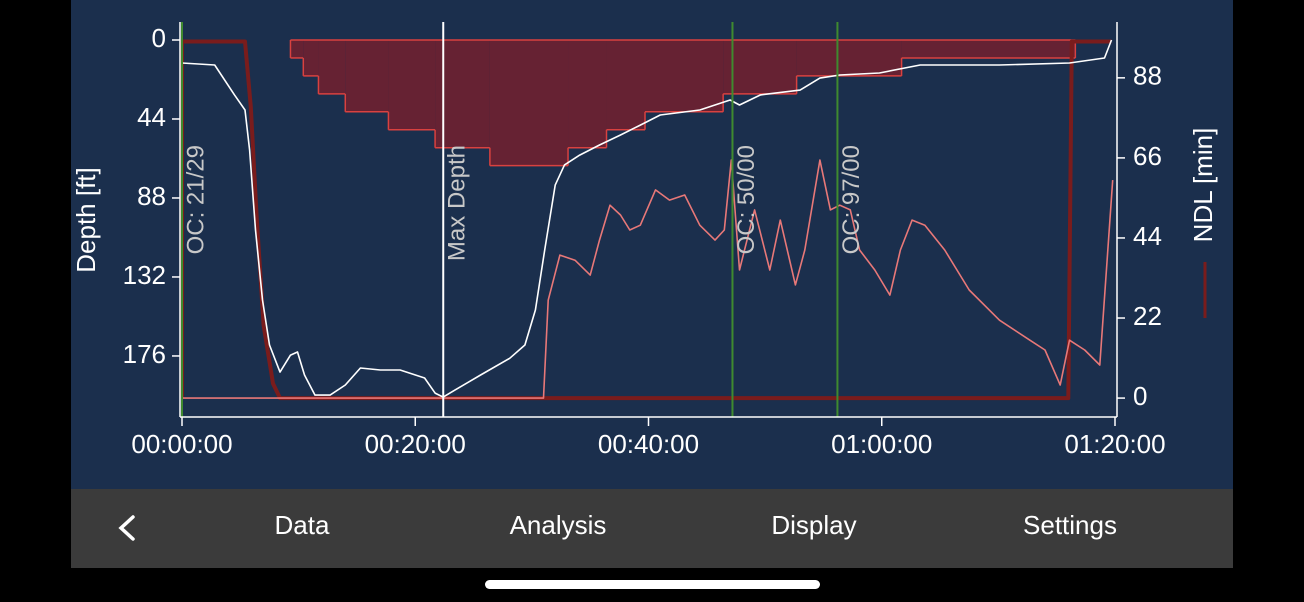  I want to click on y2-tick-label: 0, so click(1140, 396).